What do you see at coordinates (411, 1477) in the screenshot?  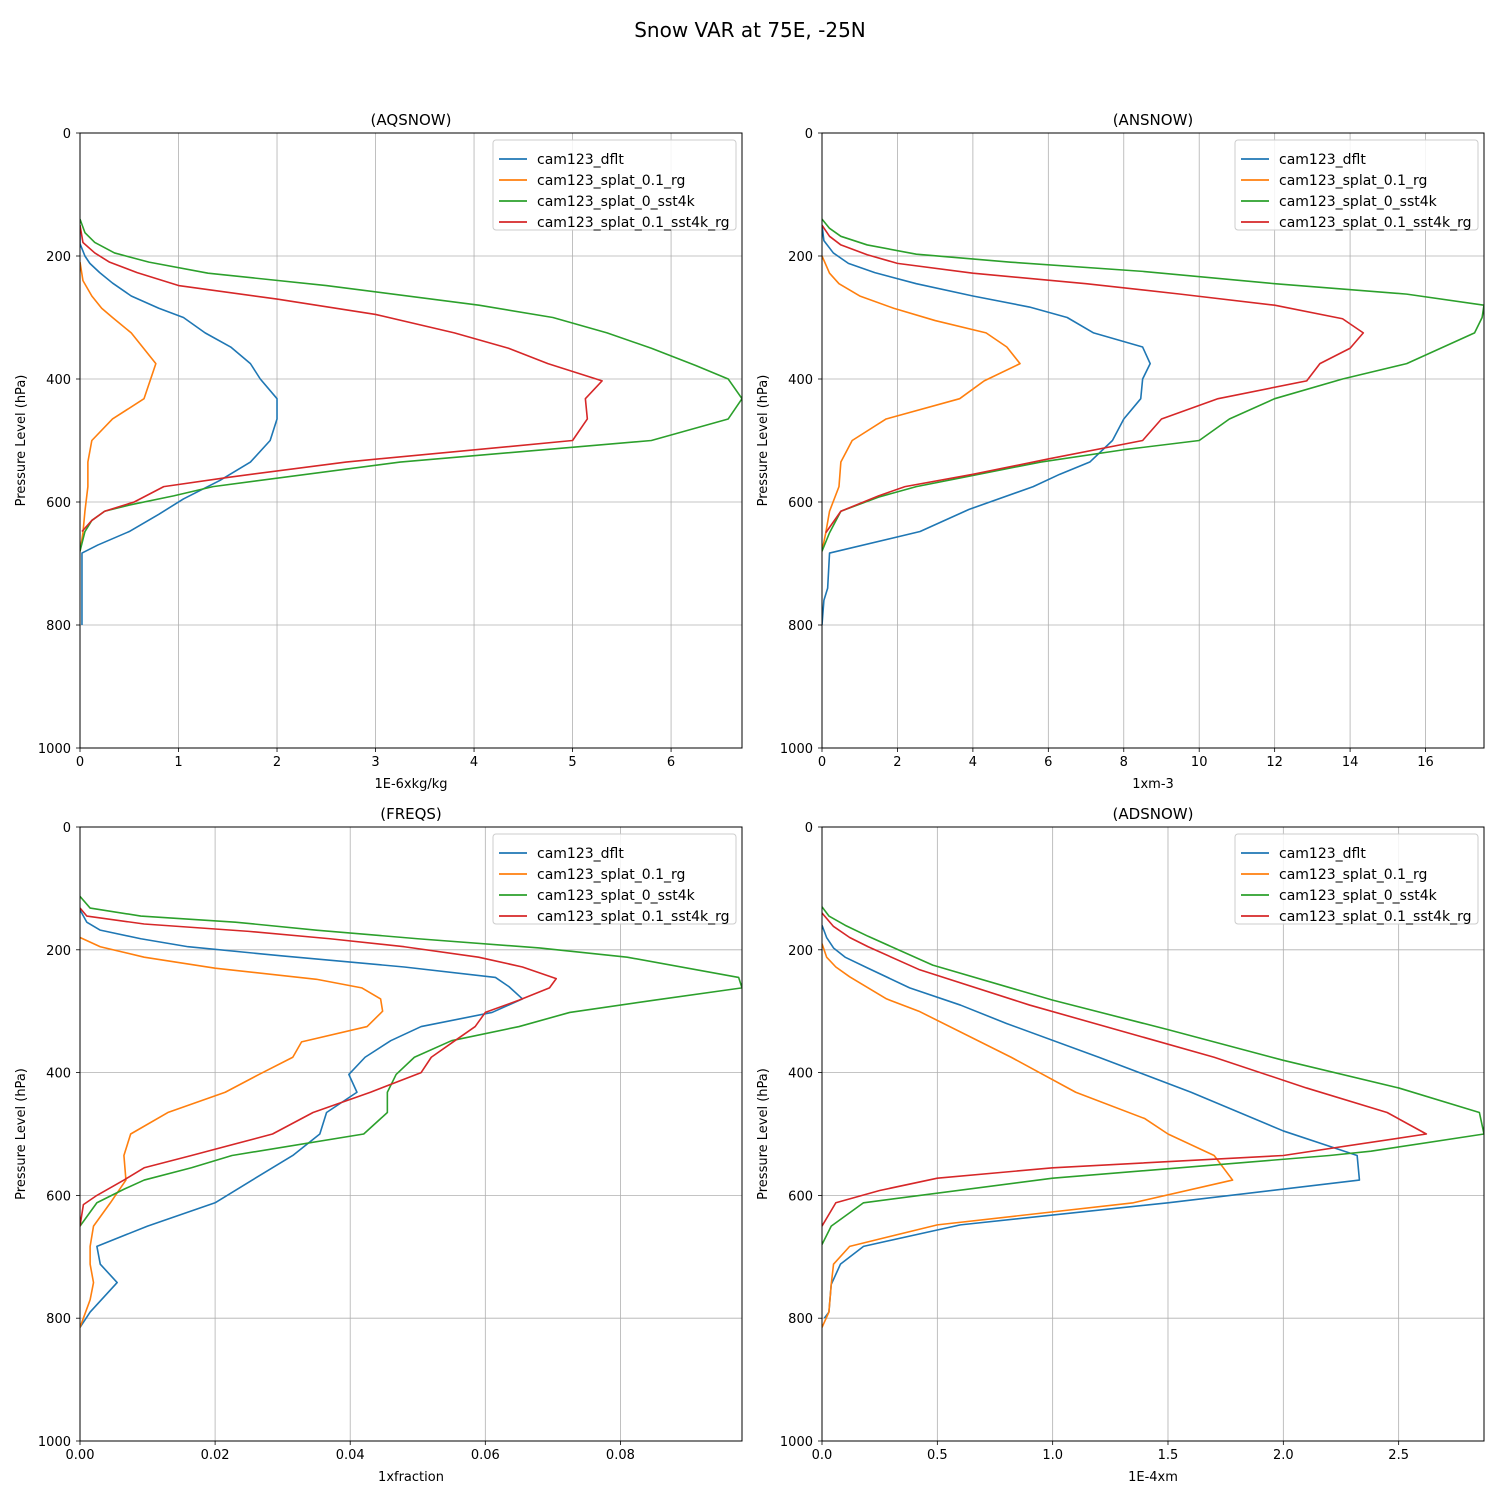 I see `x-axis-label: 1xfraction` at bounding box center [411, 1477].